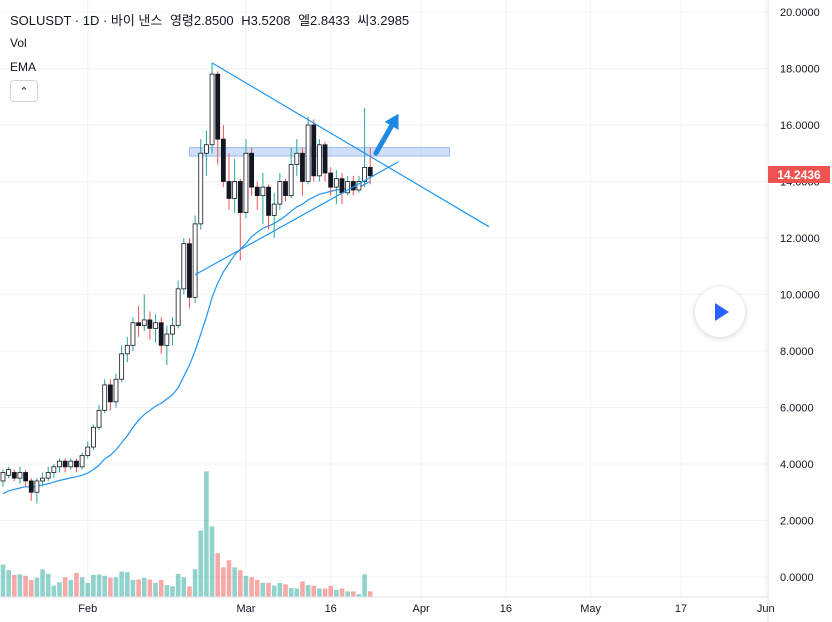 This screenshot has width=832, height=622. Describe the element at coordinates (330, 20) in the screenshot. I see `low-value: 2.8433` at that location.